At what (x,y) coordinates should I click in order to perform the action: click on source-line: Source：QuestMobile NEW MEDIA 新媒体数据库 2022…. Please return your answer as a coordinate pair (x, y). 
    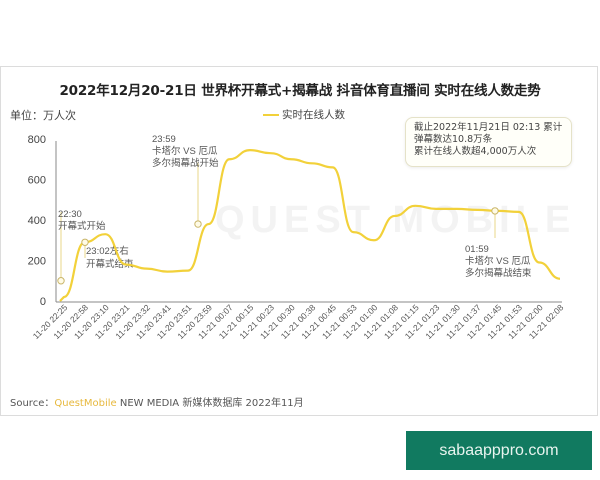
    Looking at the image, I should click on (157, 401).